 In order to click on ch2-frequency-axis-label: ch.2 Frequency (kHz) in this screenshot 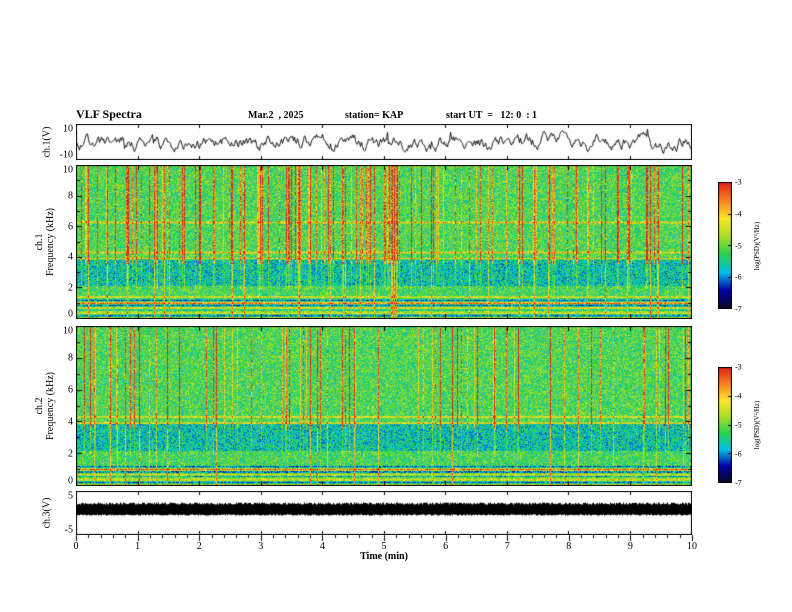, I will do `click(45, 406)`.